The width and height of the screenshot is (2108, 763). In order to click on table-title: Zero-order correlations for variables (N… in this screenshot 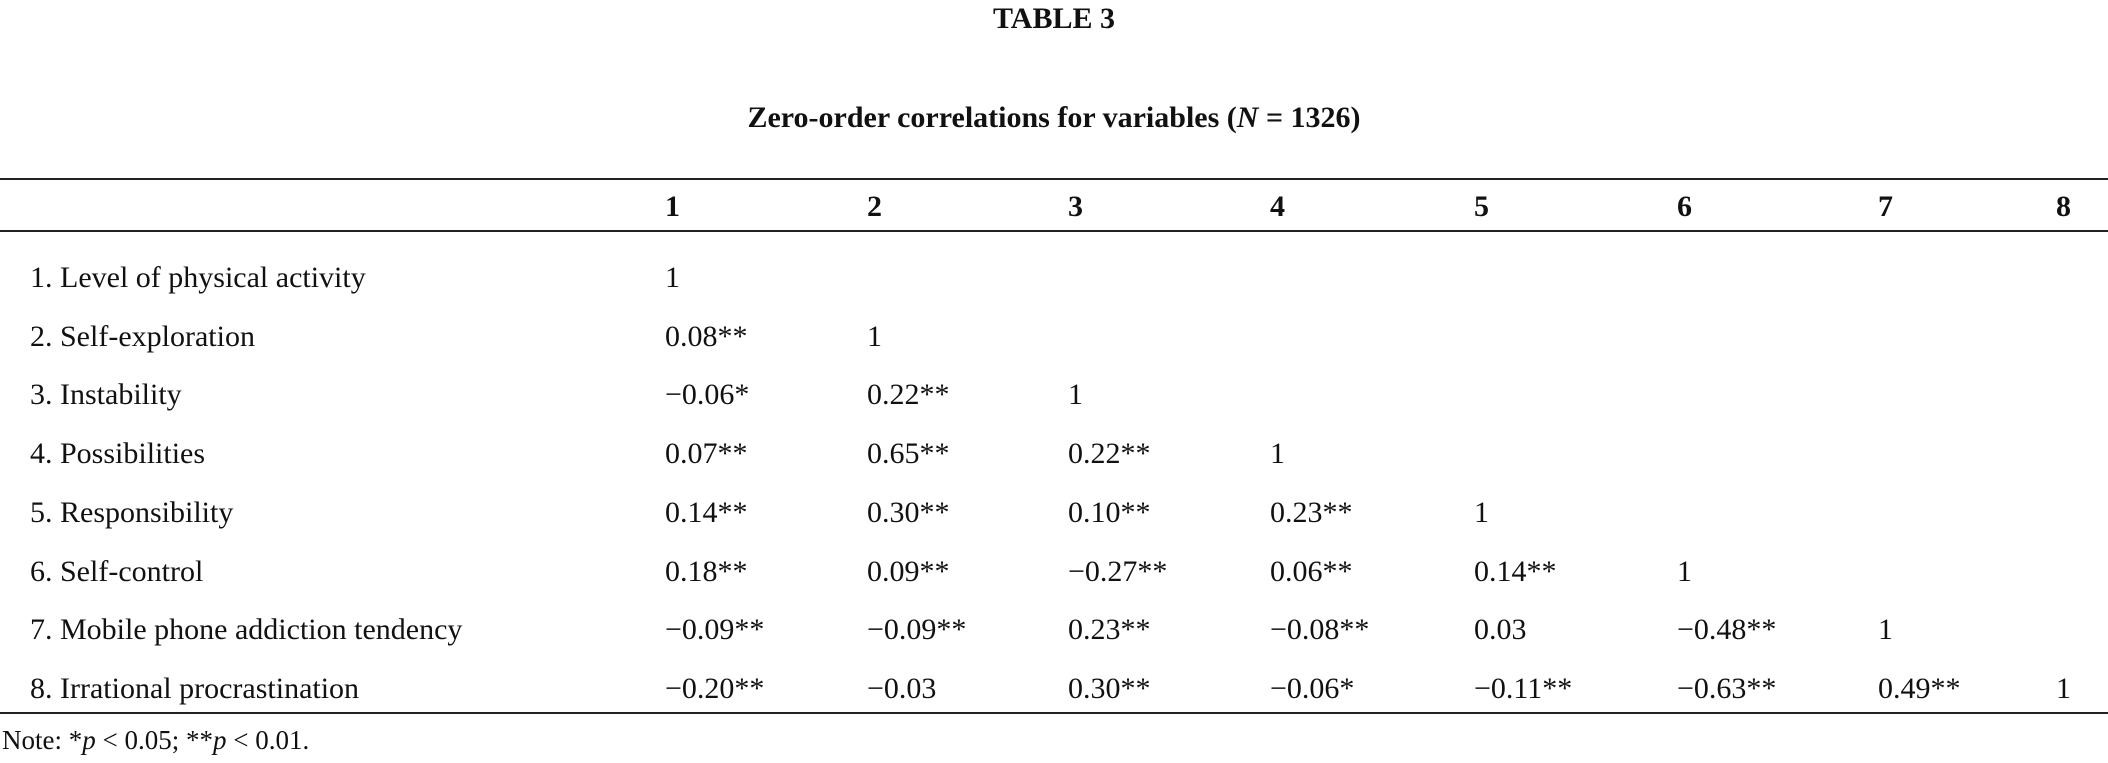, I will do `click(1054, 118)`.